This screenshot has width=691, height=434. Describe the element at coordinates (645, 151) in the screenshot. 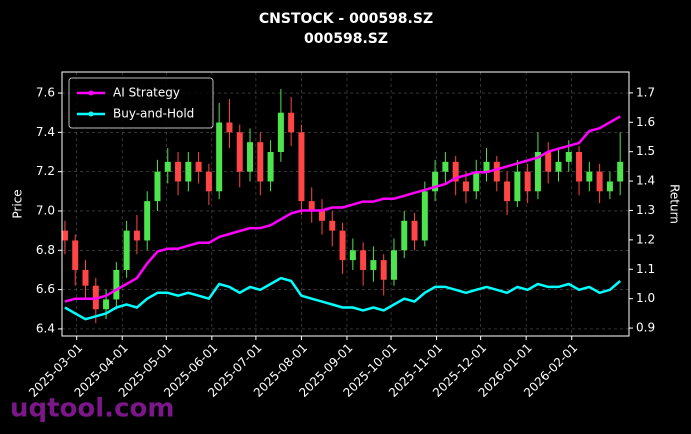

I see `y2-tick-label: 1.5` at that location.